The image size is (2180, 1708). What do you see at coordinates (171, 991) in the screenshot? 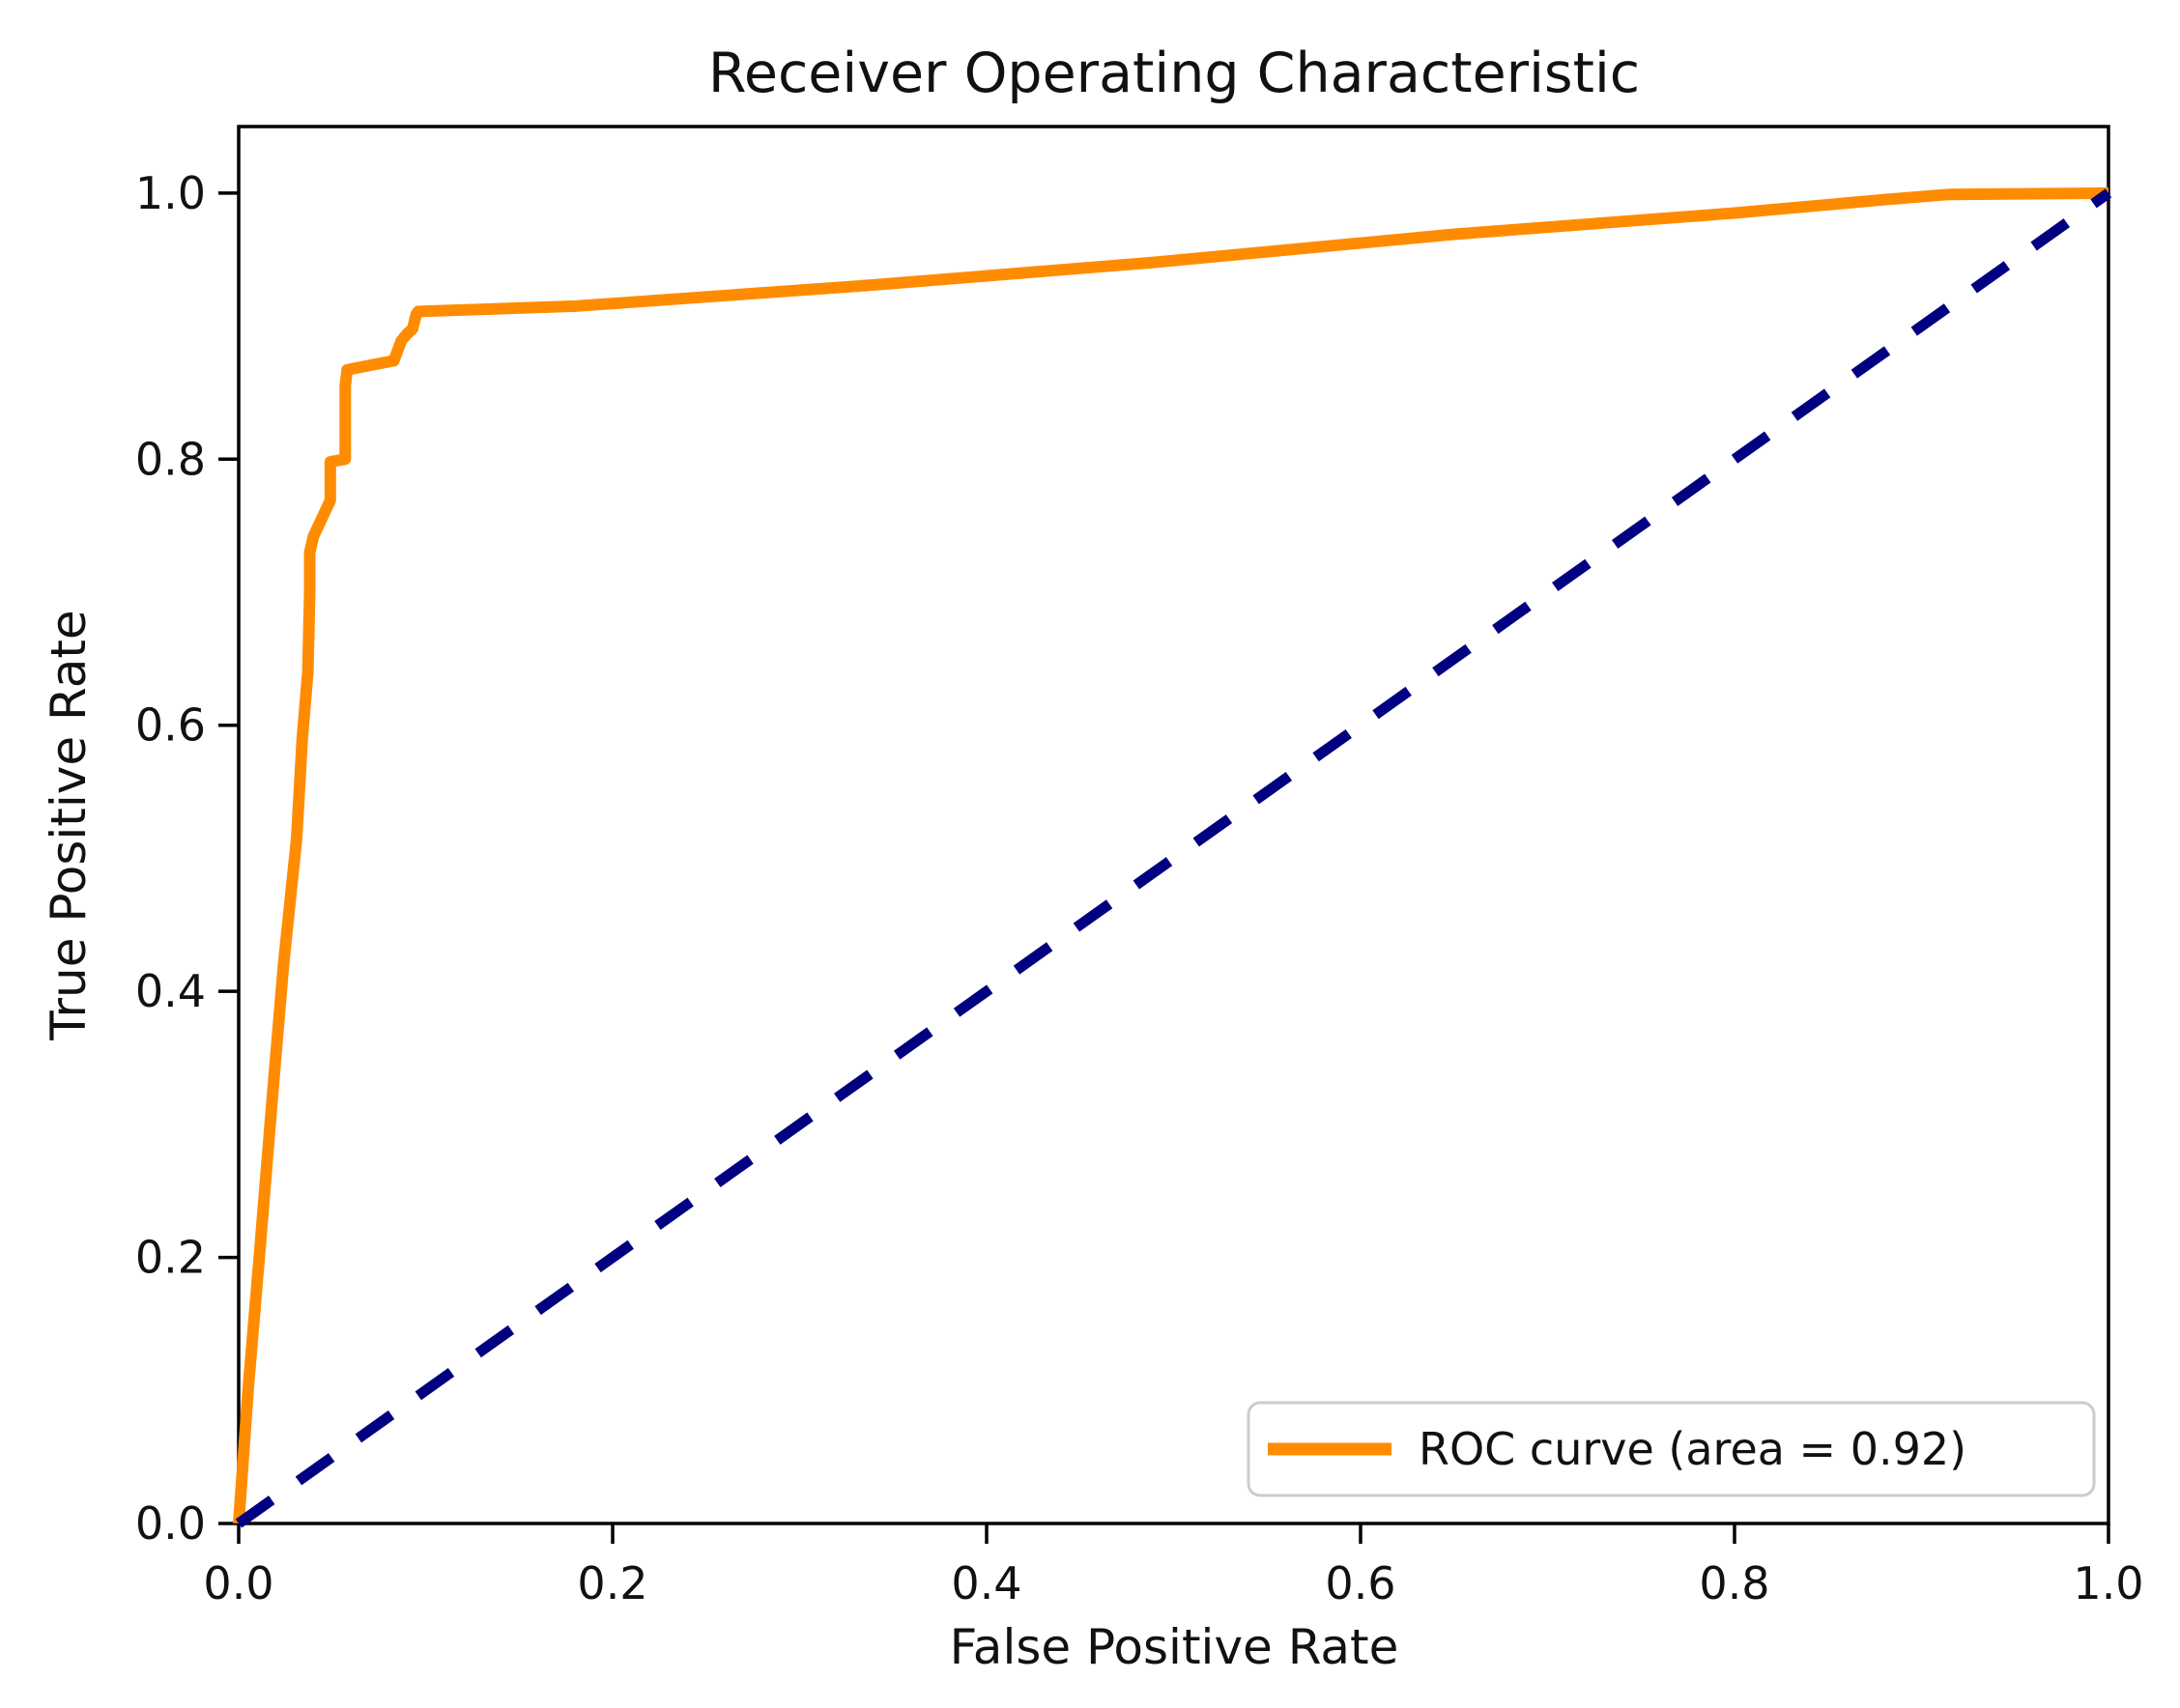
I see `y-tick-label: 0.4` at bounding box center [171, 991].